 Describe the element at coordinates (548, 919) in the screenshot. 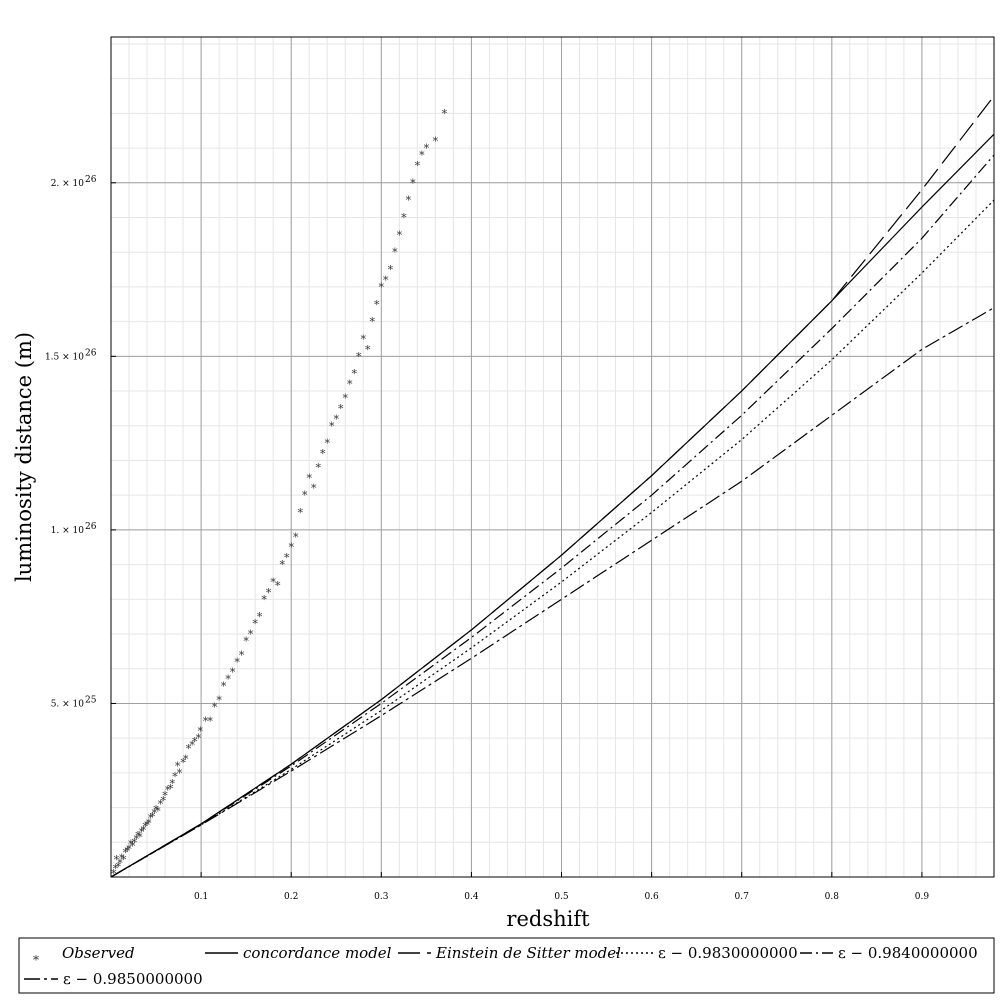

I see `x-axis-title: redshift` at that location.